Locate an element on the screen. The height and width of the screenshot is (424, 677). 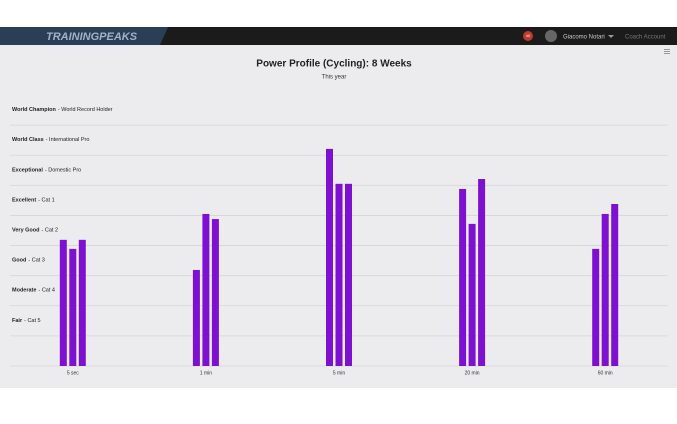
level-label: Very Good - Cat 2 is located at coordinates (35, 231).